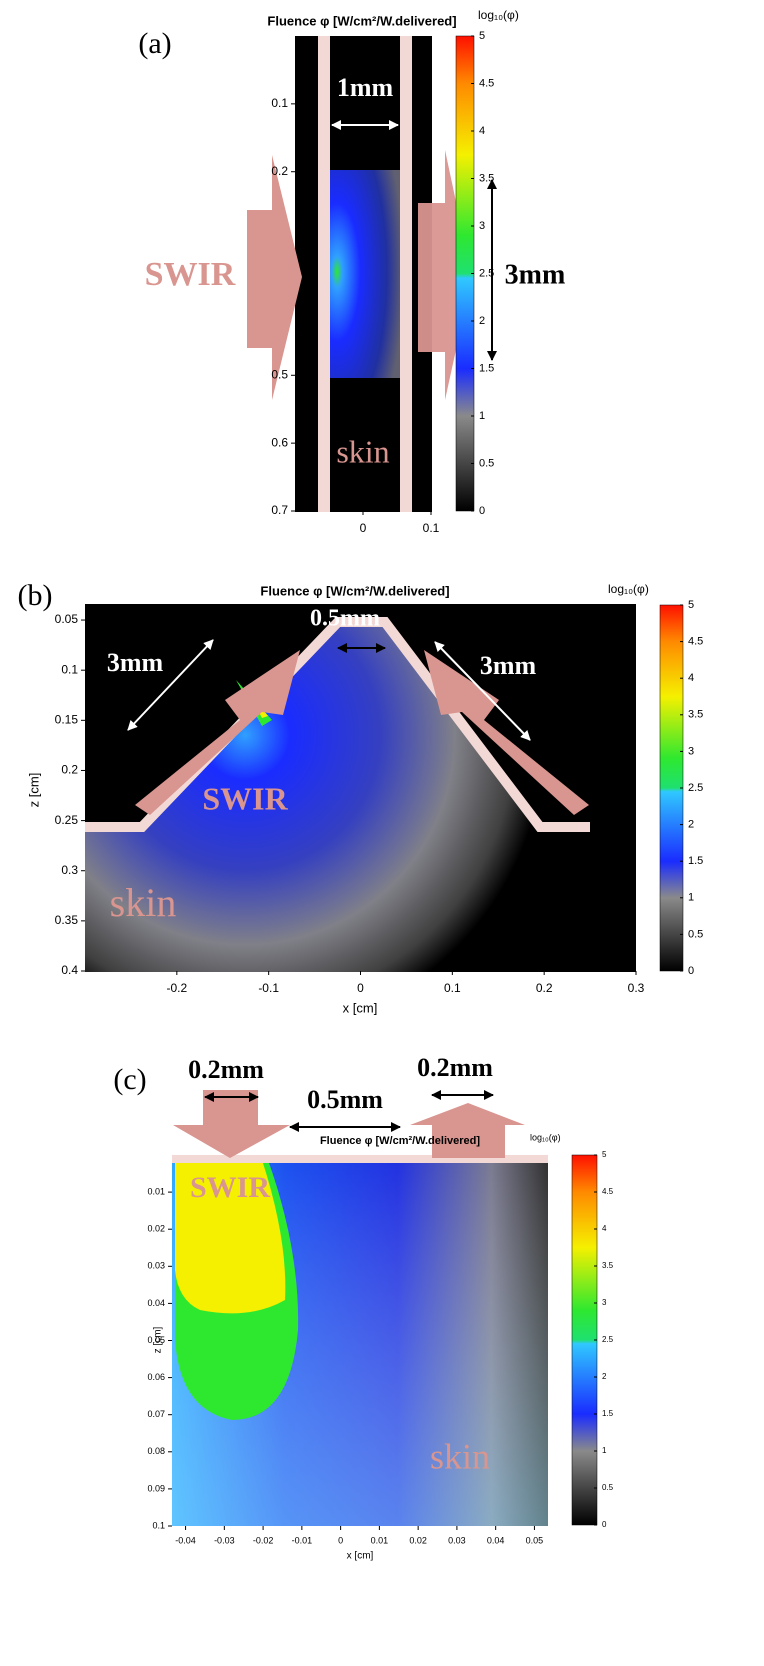  Describe the element at coordinates (544, 988) in the screenshot. I see `x-tick-label: 0.2` at that location.